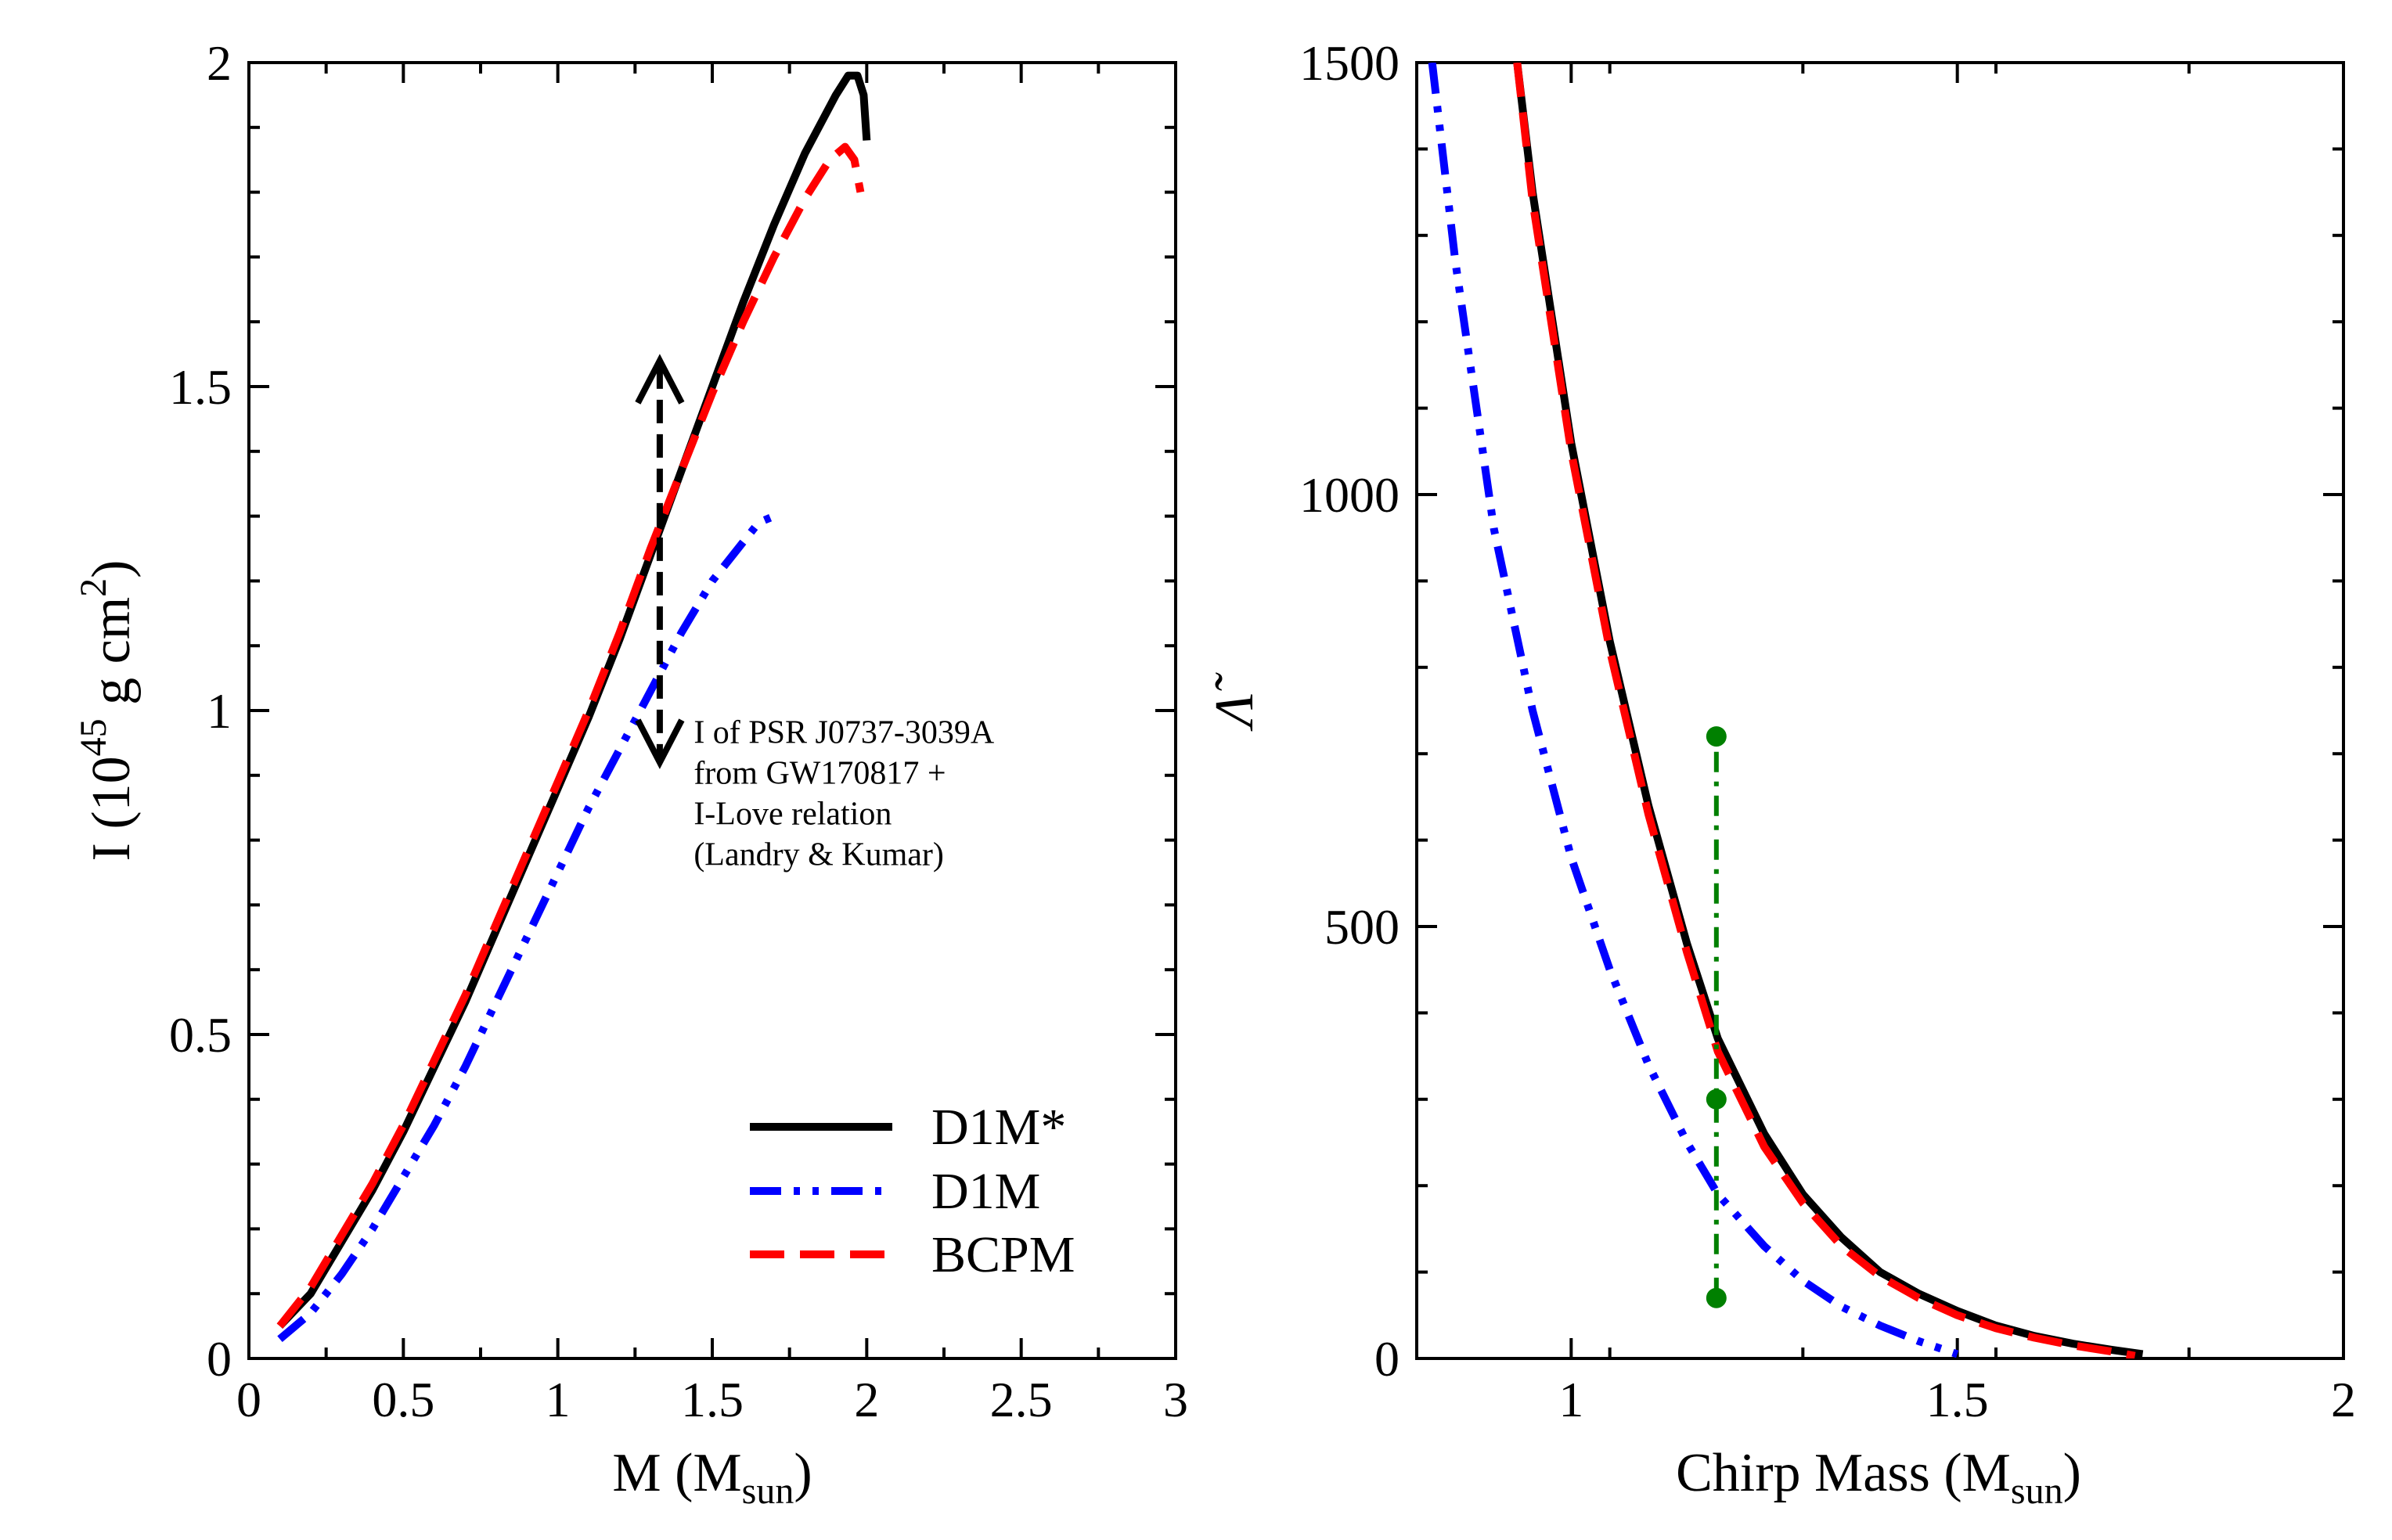  Describe the element at coordinates (526, 927) in the screenshot. I see `left-series-d1m` at that location.